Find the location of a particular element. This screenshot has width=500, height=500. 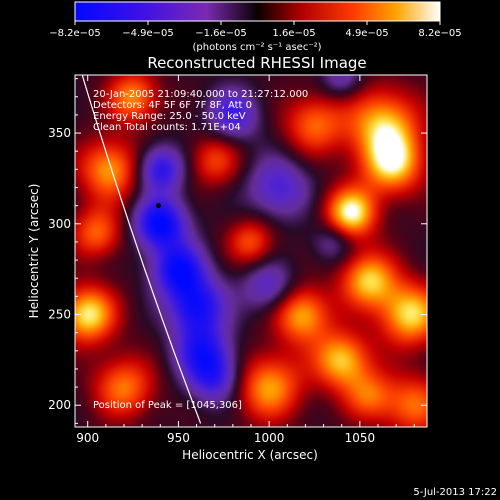

time-range-text: 20-Jan-2005 21:09:40.000 to 21:27:12.000 is located at coordinates (200, 94).